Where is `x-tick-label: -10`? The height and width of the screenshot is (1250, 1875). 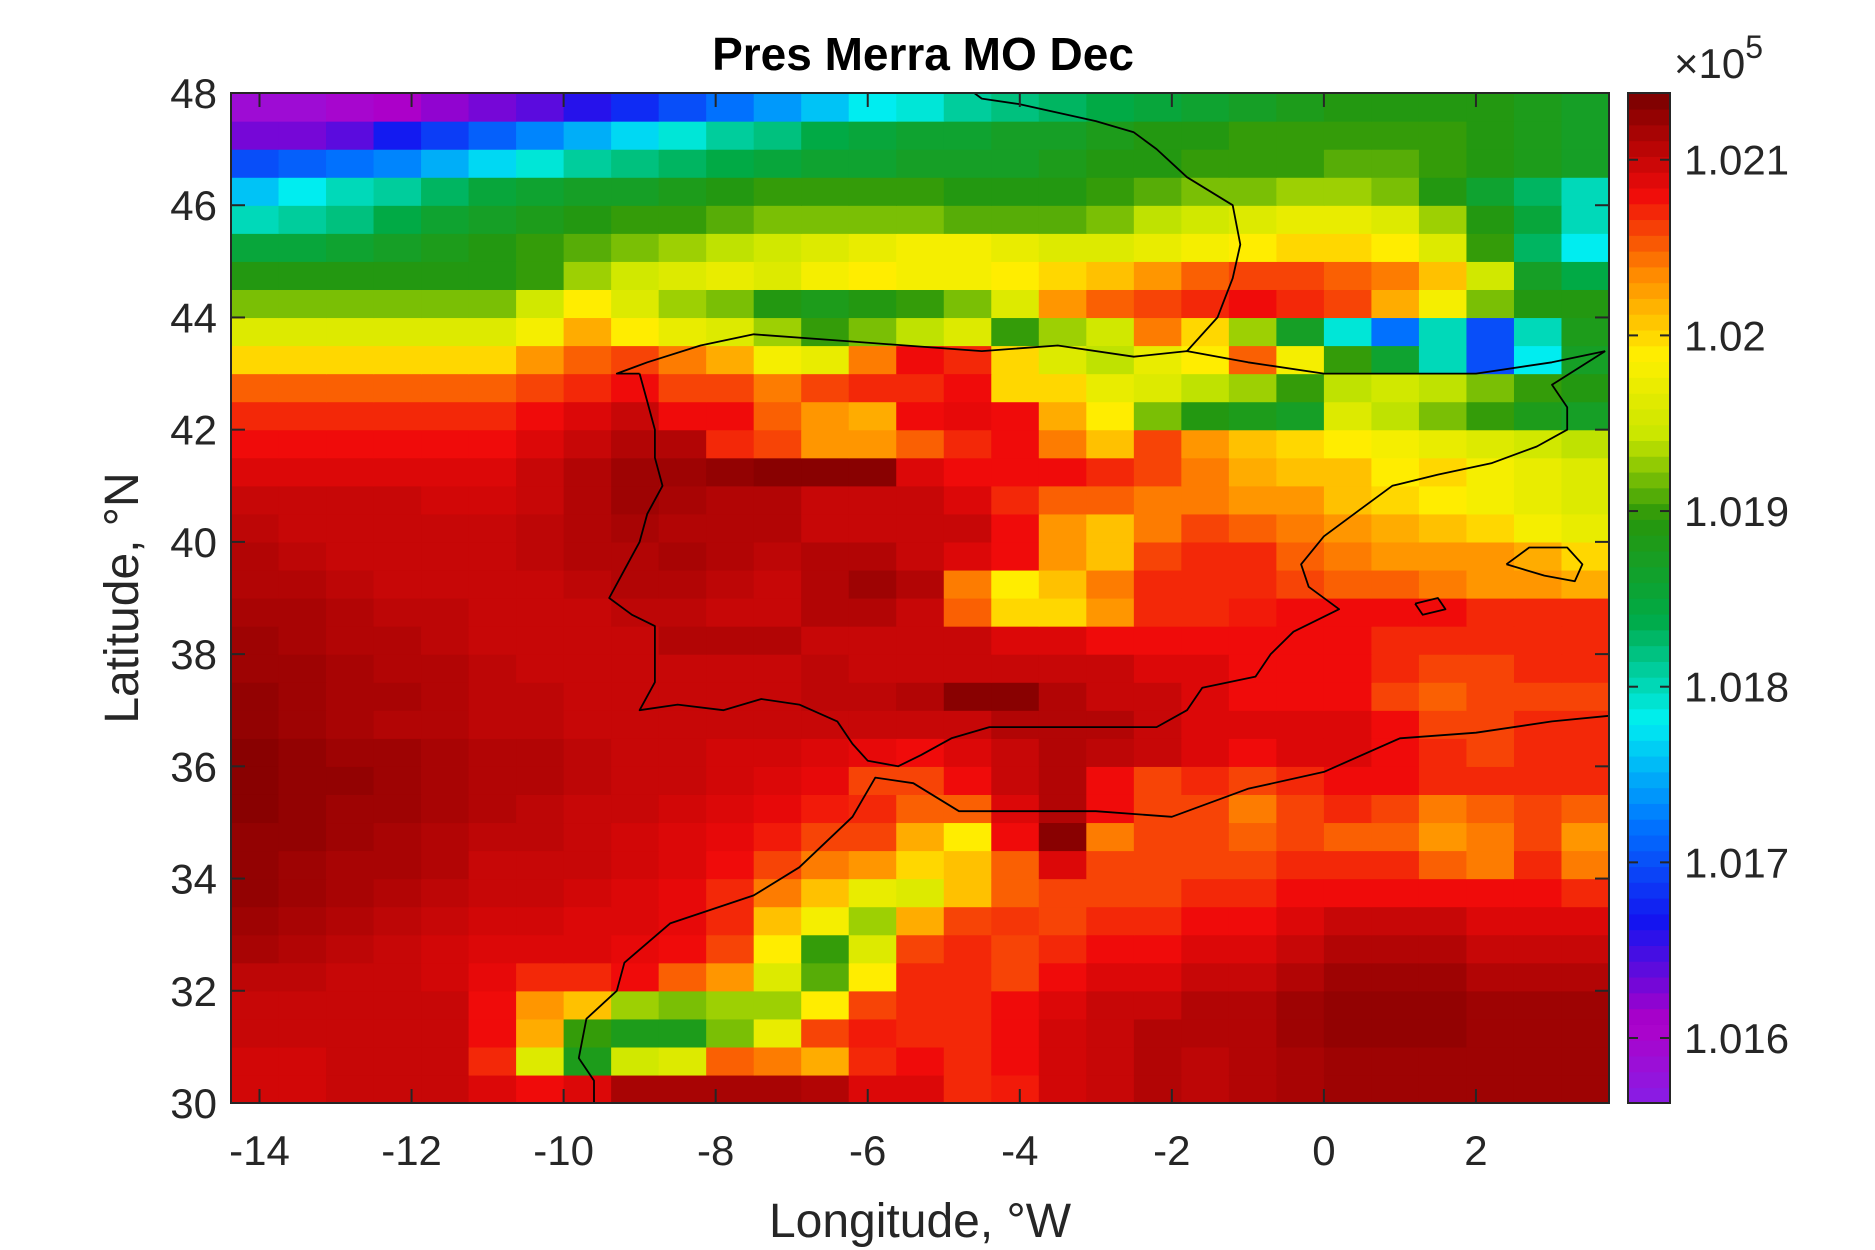
x-tick-label: -10 is located at coordinates (563, 1150).